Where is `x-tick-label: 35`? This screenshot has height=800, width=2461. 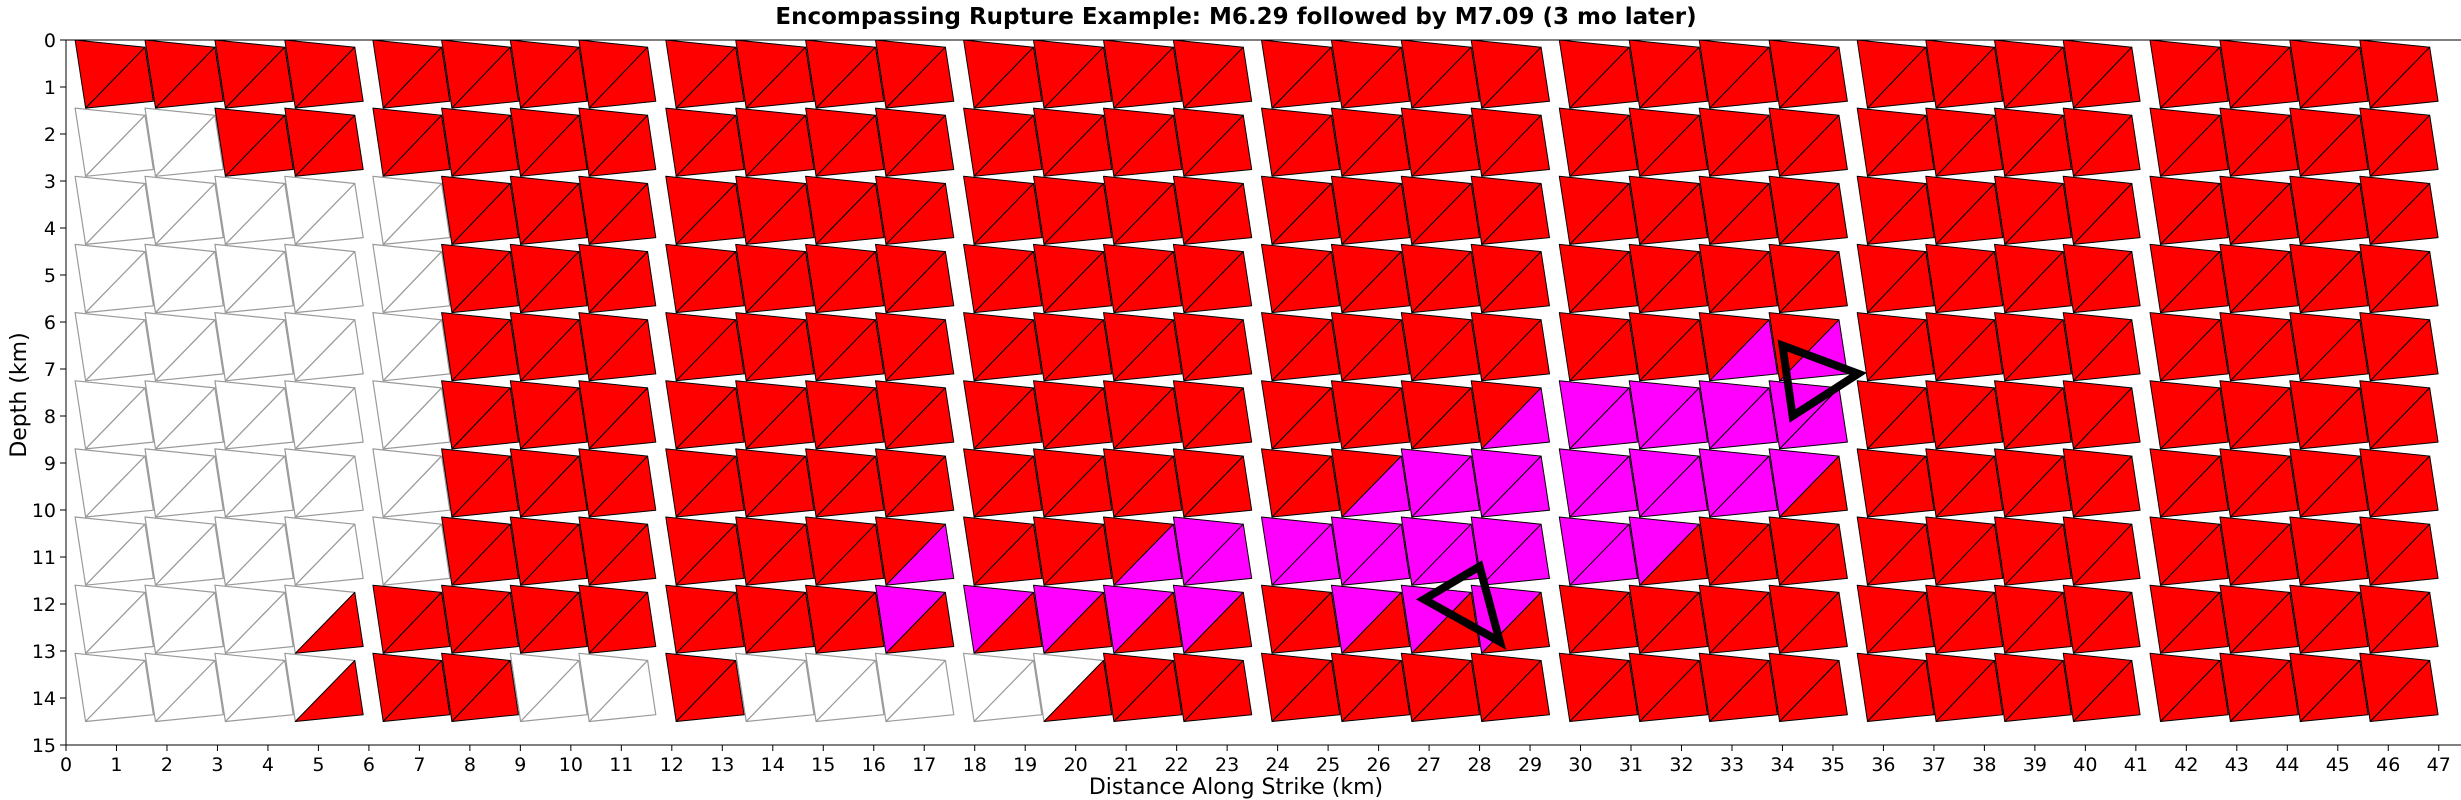 x-tick-label: 35 is located at coordinates (1833, 765).